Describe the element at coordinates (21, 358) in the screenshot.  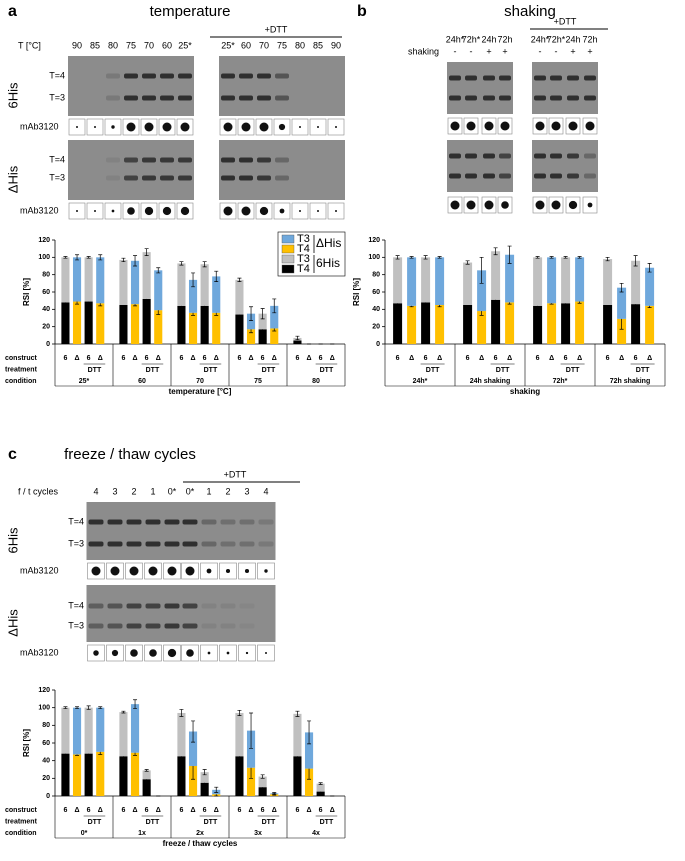
I see `row-label: construct` at that location.